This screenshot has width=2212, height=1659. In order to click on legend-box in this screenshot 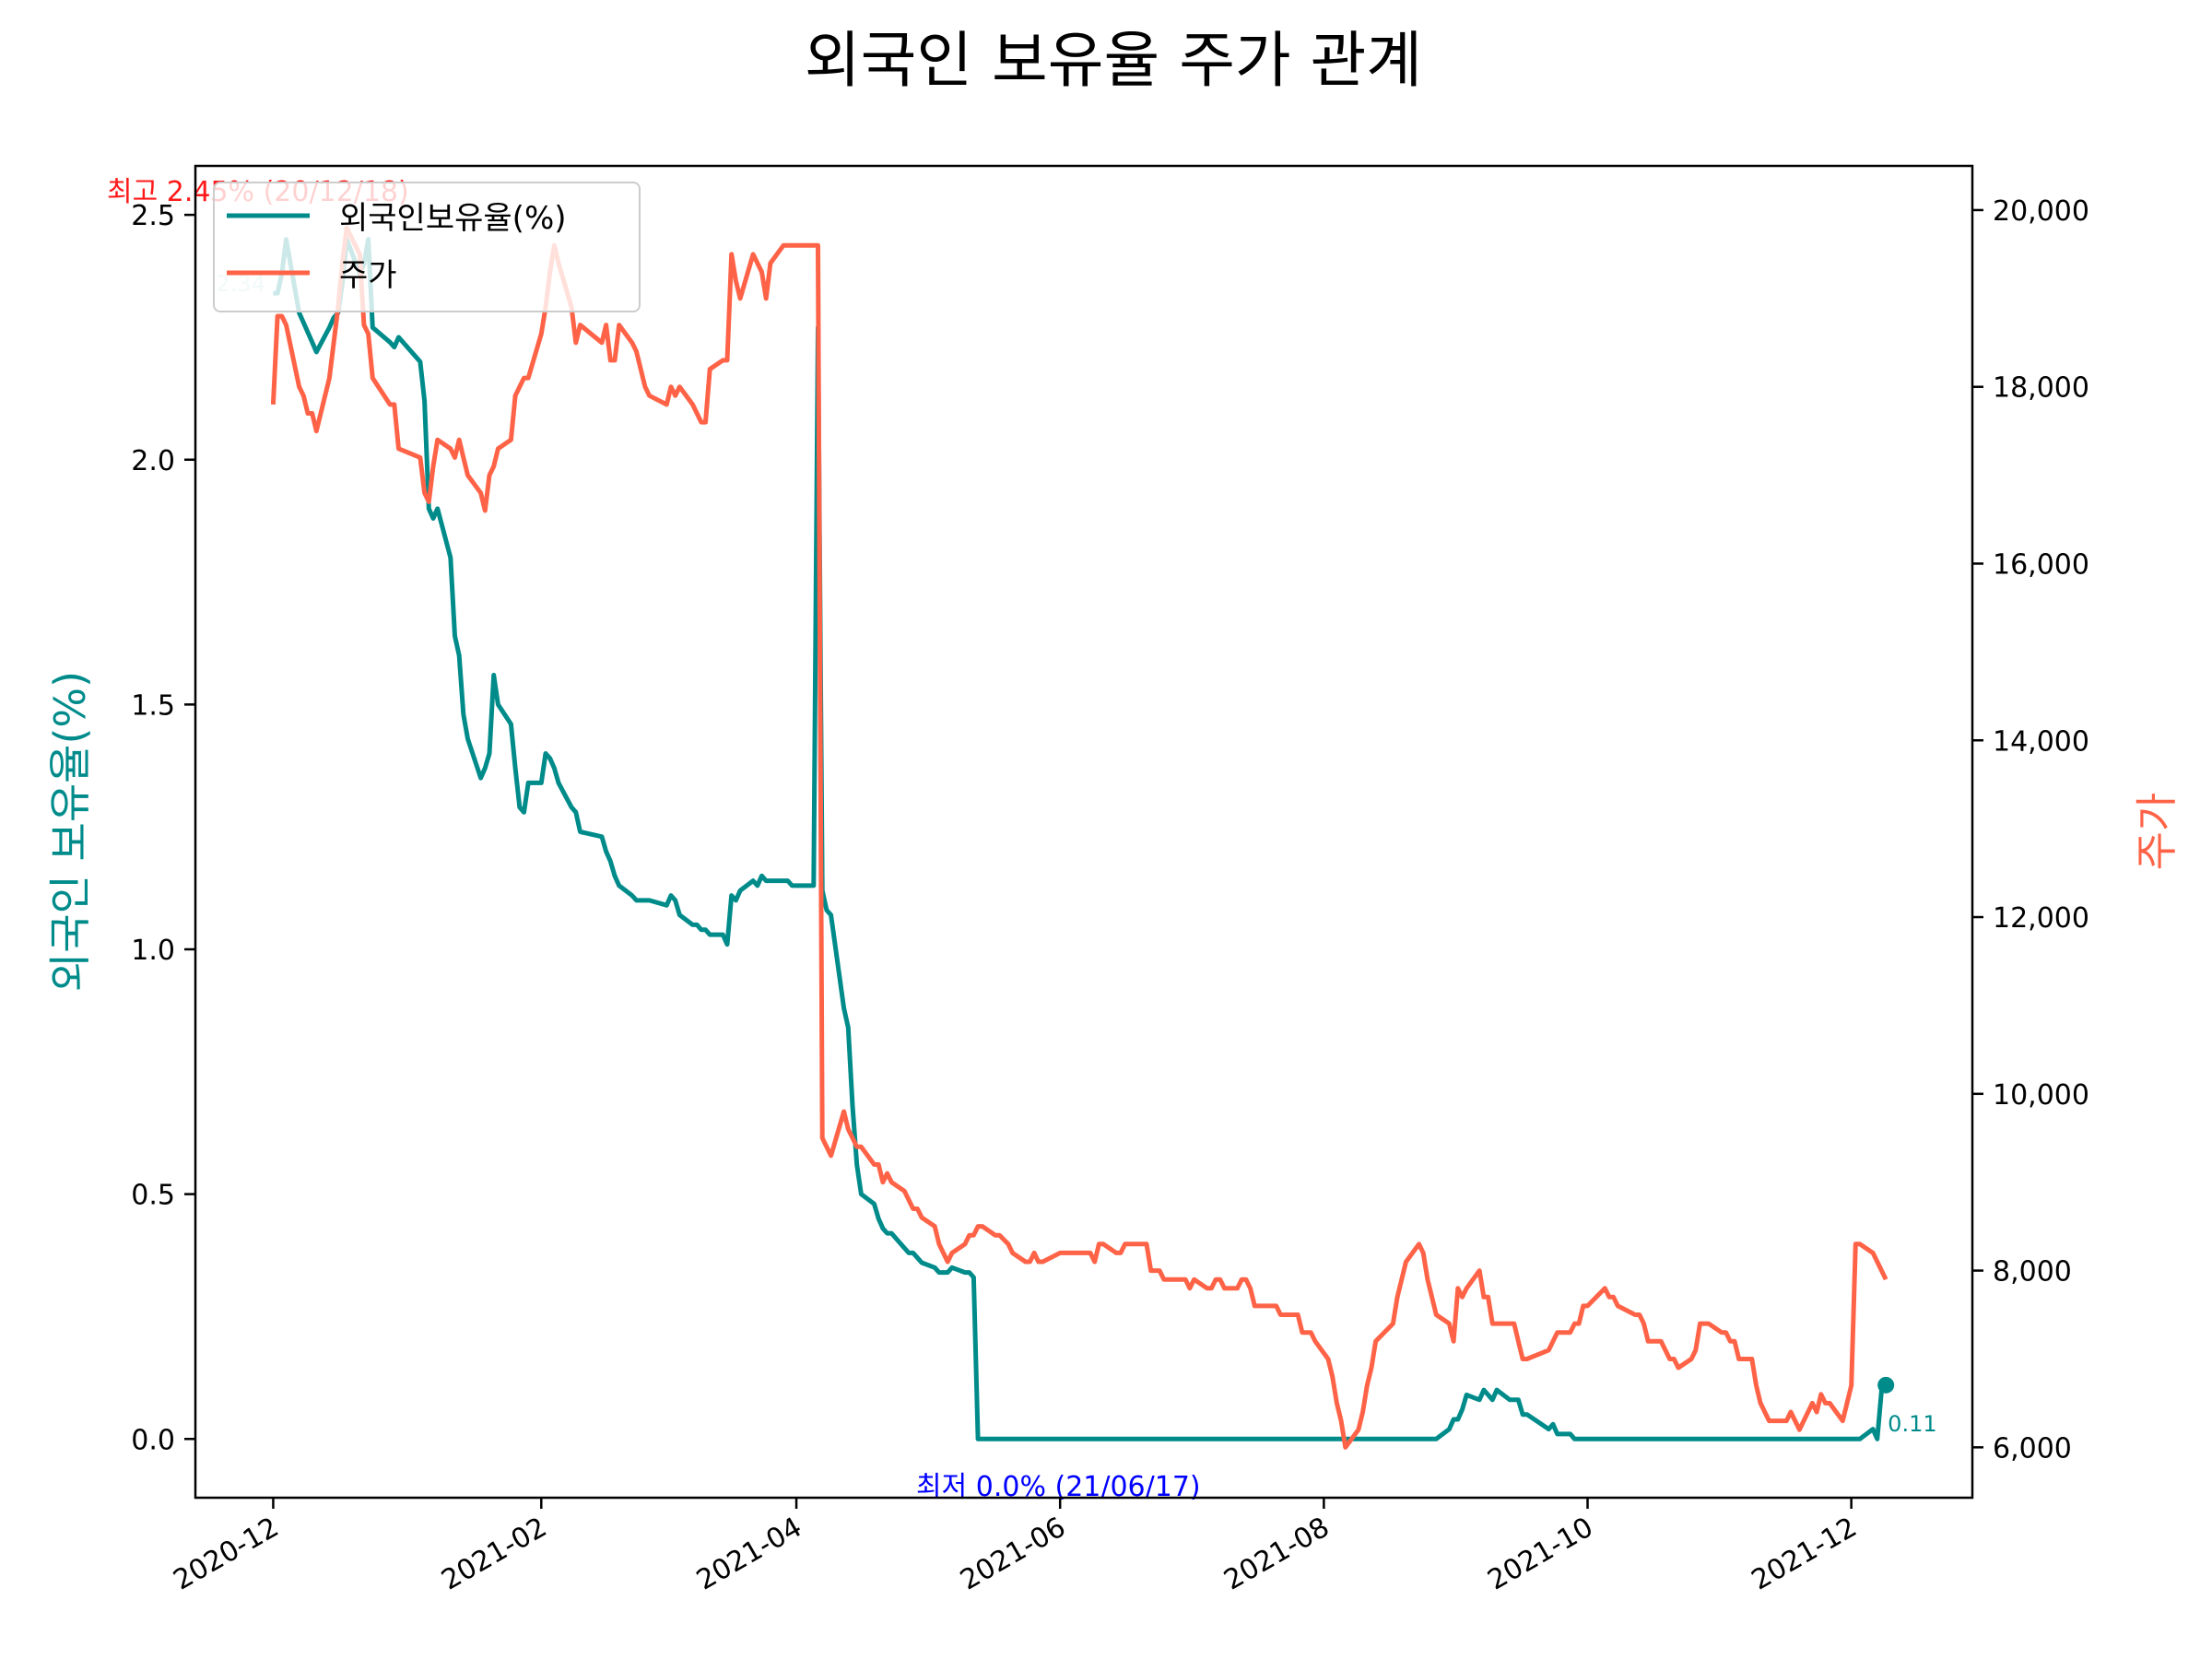, I will do `click(427, 247)`.